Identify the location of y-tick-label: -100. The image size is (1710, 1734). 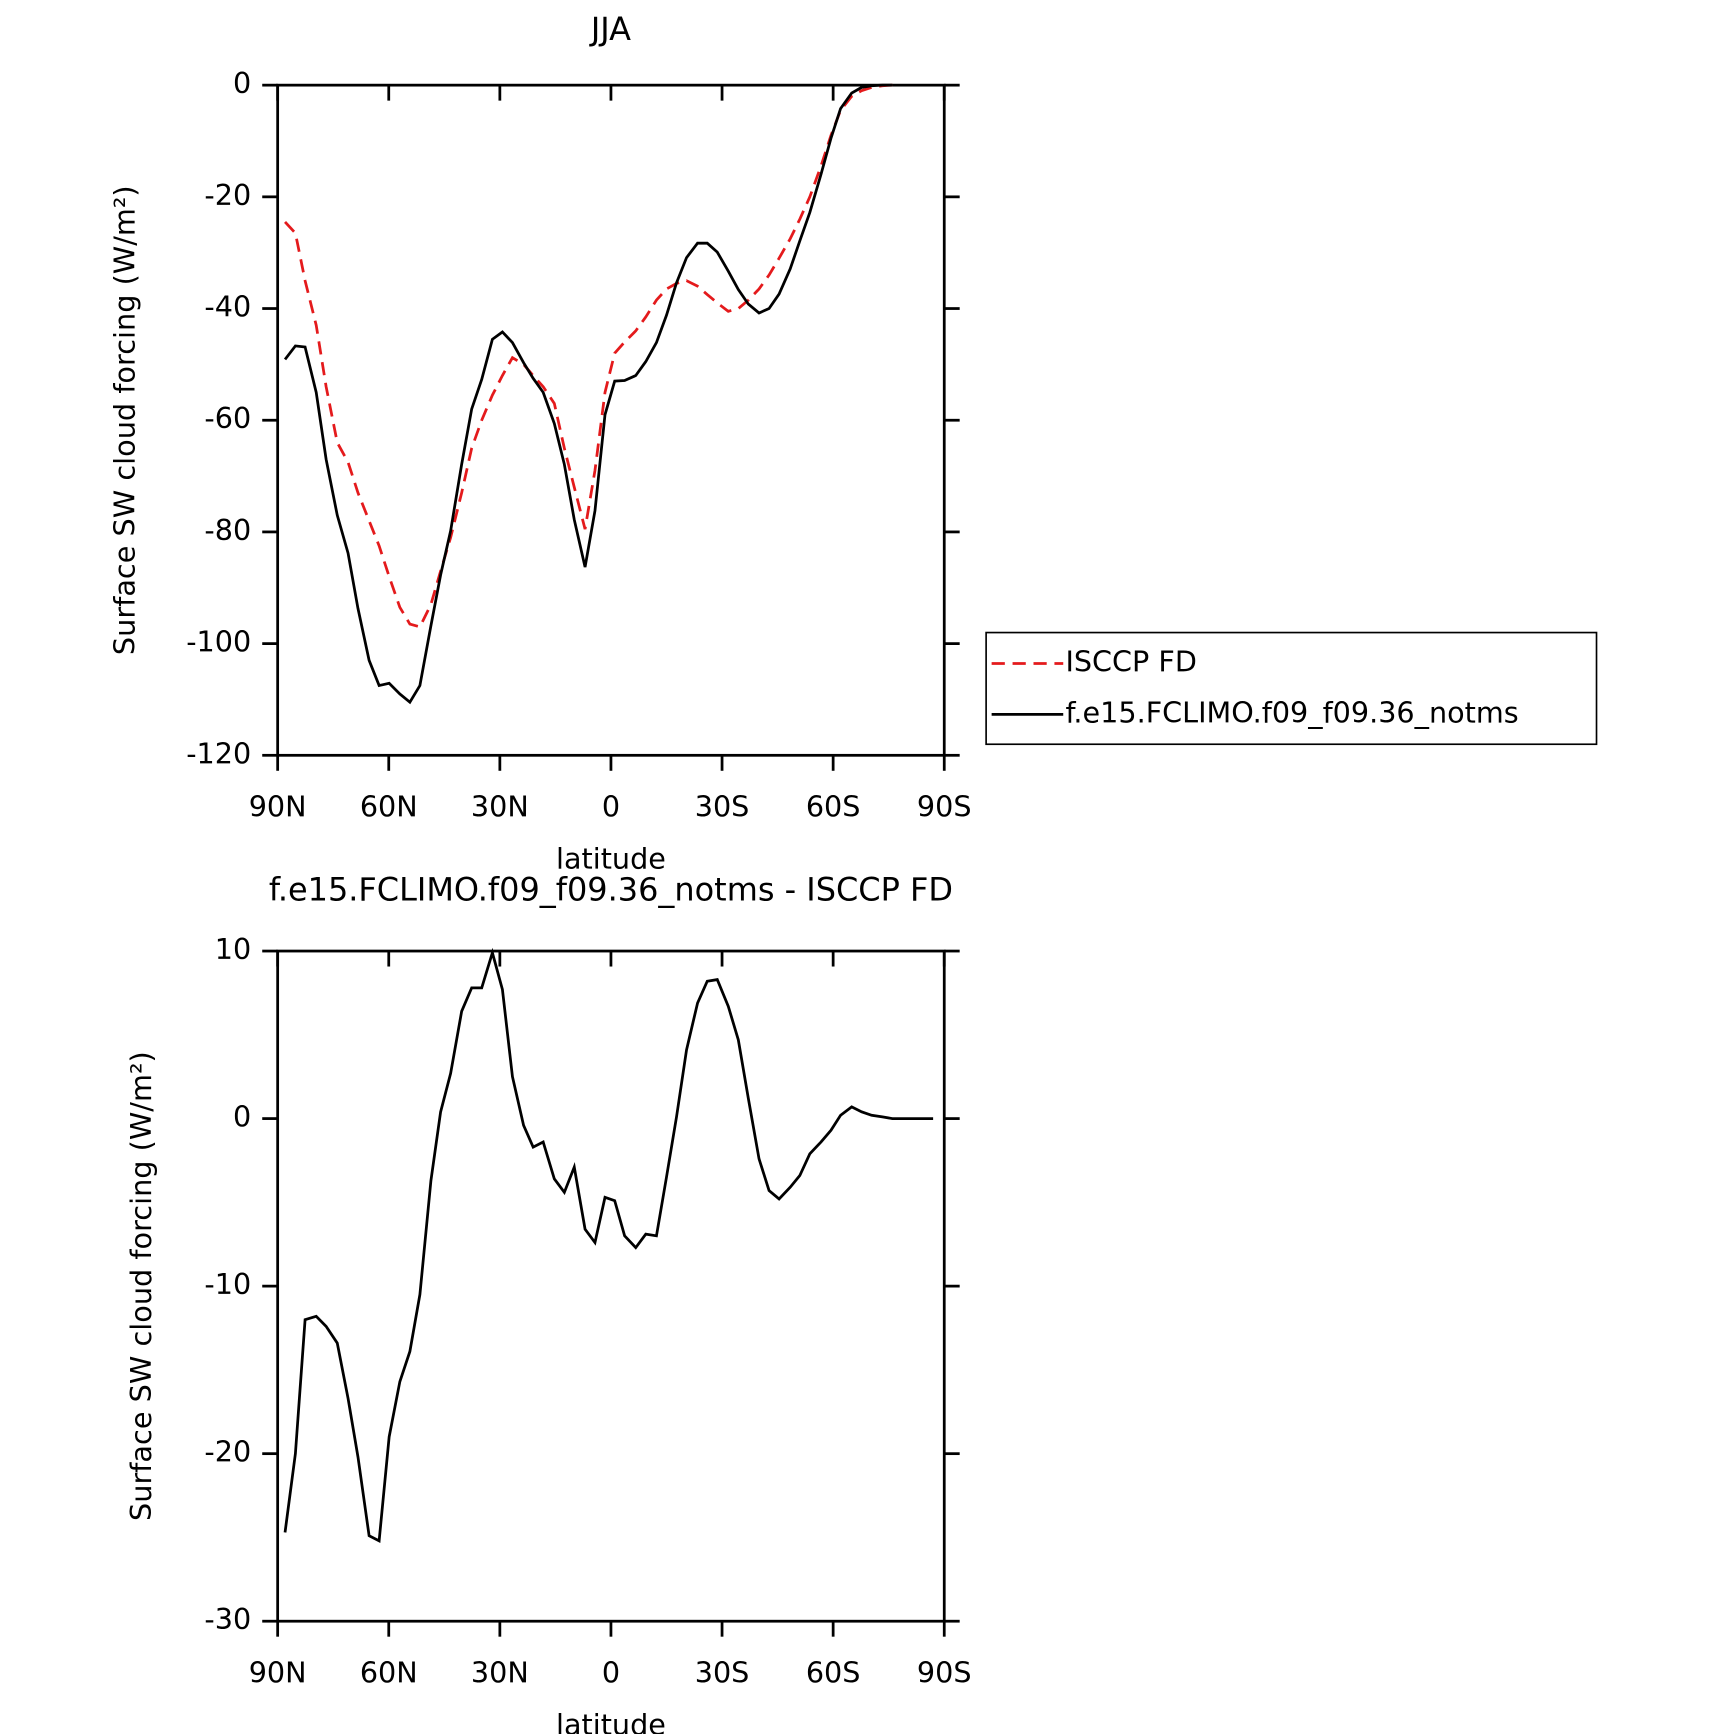
(218, 642).